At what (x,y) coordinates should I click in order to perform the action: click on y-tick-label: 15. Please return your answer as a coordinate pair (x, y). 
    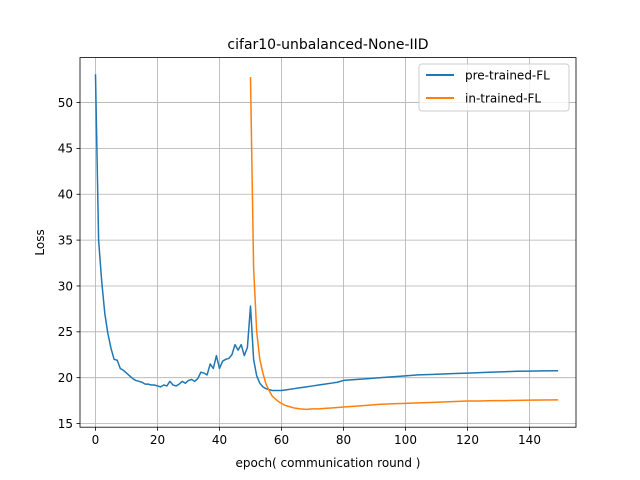
    Looking at the image, I should click on (65, 424).